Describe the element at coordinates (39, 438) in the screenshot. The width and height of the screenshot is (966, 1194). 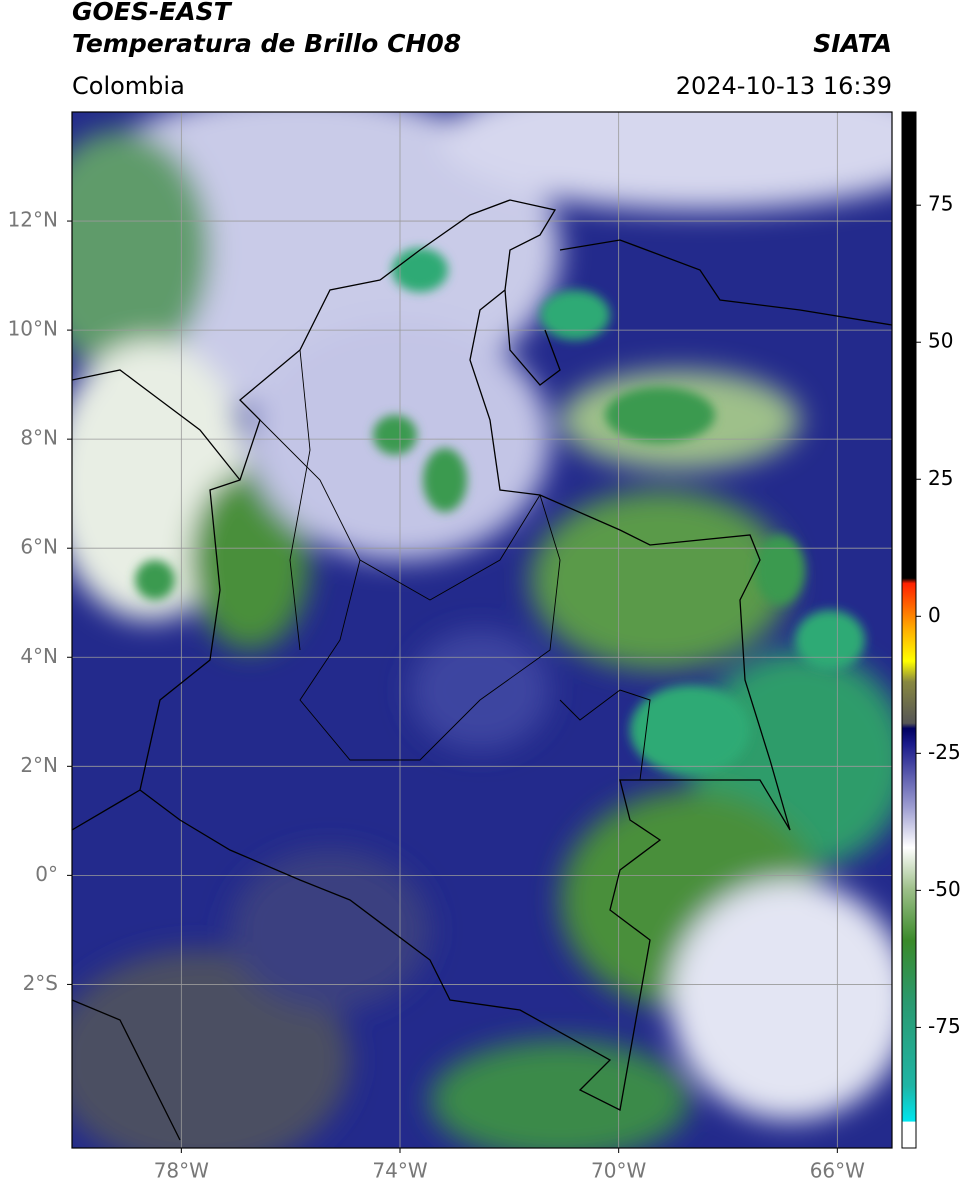
I see `y-tick-label: 8°N` at that location.